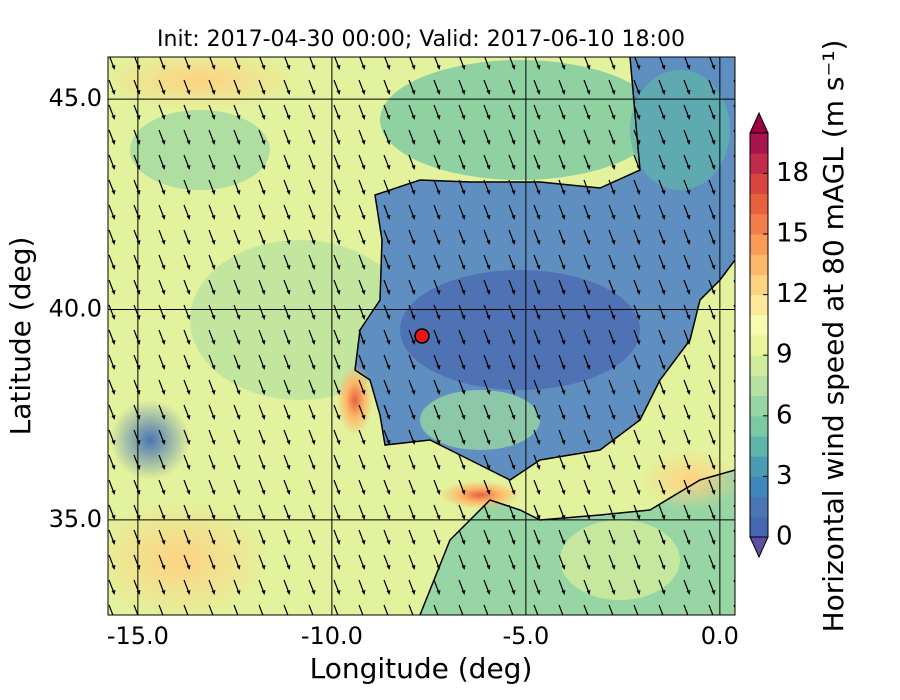  I want to click on colorbar-tick-label: 6, so click(784, 415).